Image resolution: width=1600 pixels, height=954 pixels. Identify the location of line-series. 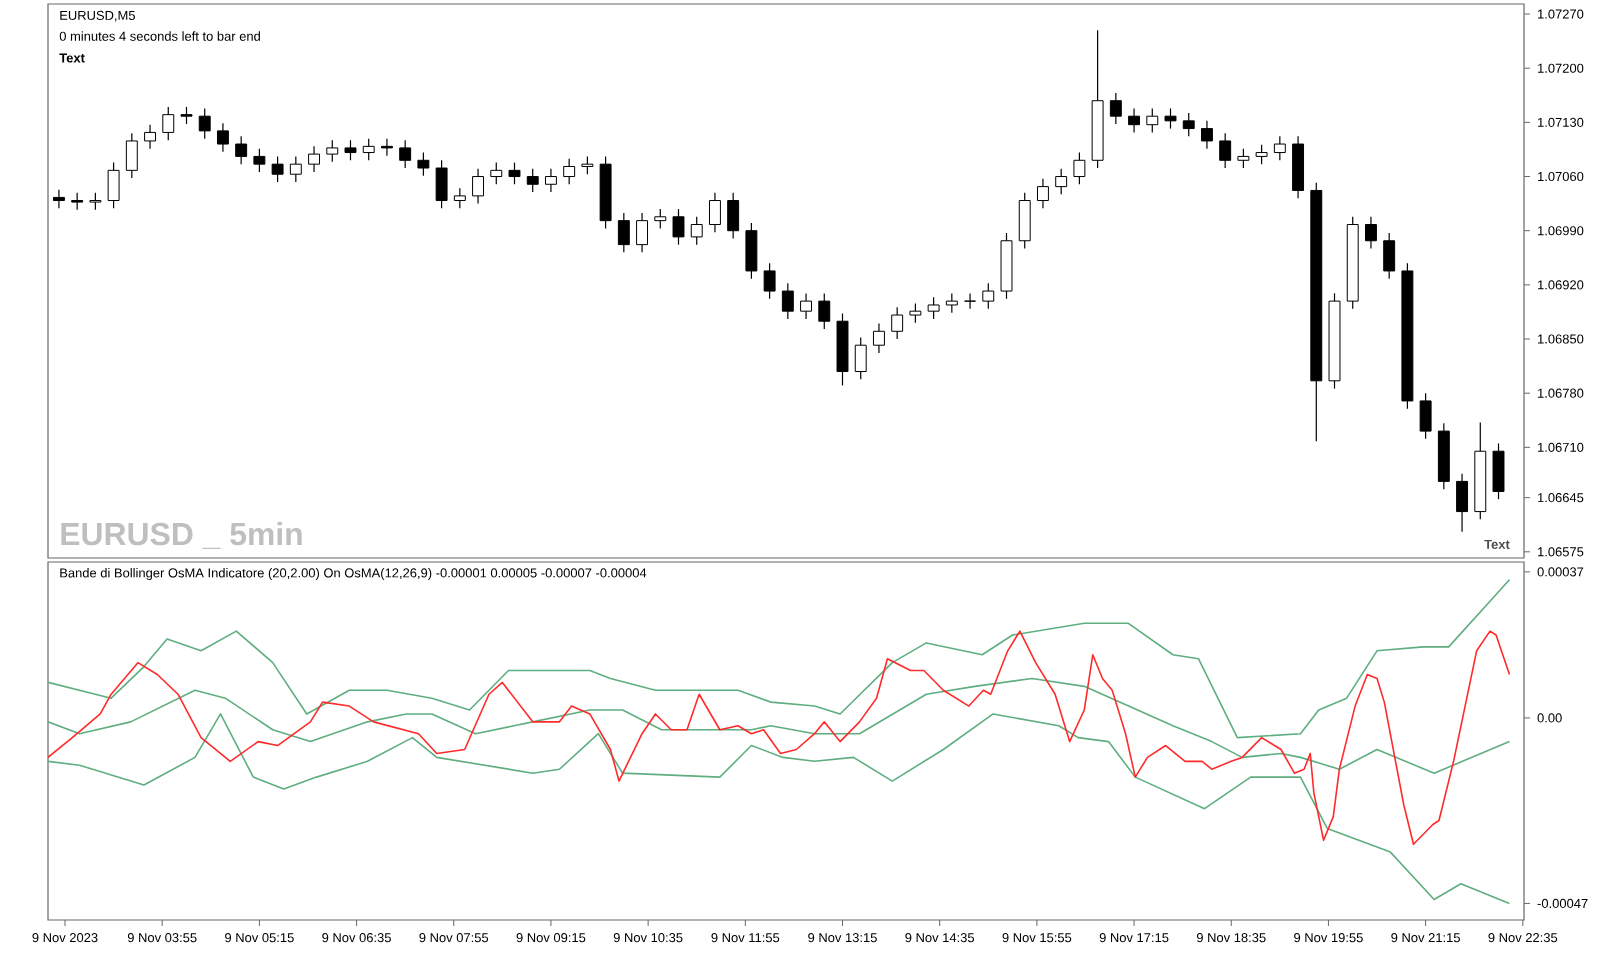
(779, 725).